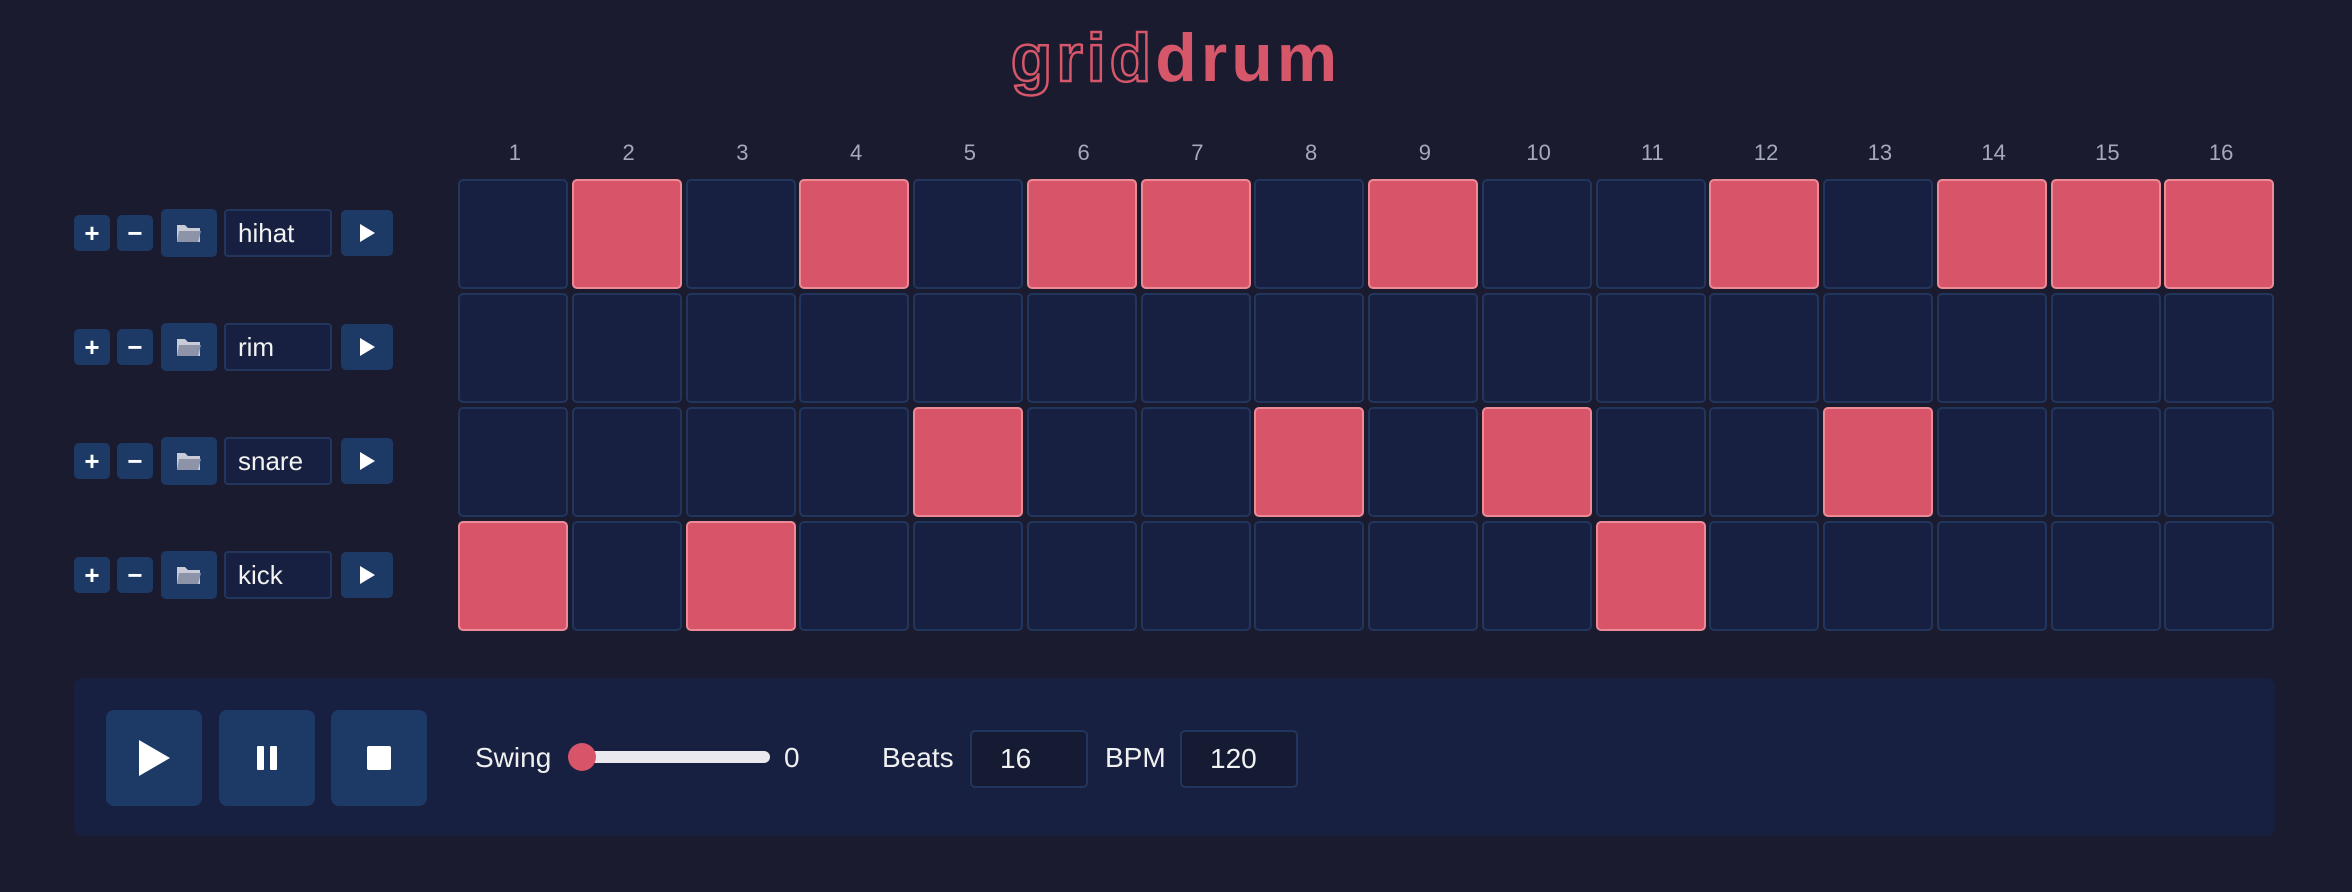 The height and width of the screenshot is (892, 2352). Describe the element at coordinates (267, 758) in the screenshot. I see `pause-button` at that location.